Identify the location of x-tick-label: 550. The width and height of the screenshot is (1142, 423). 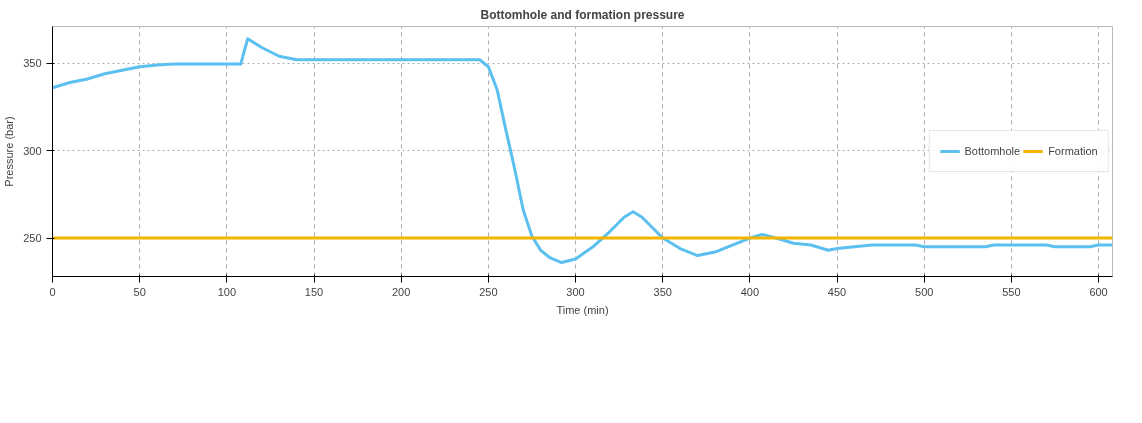
(1011, 291).